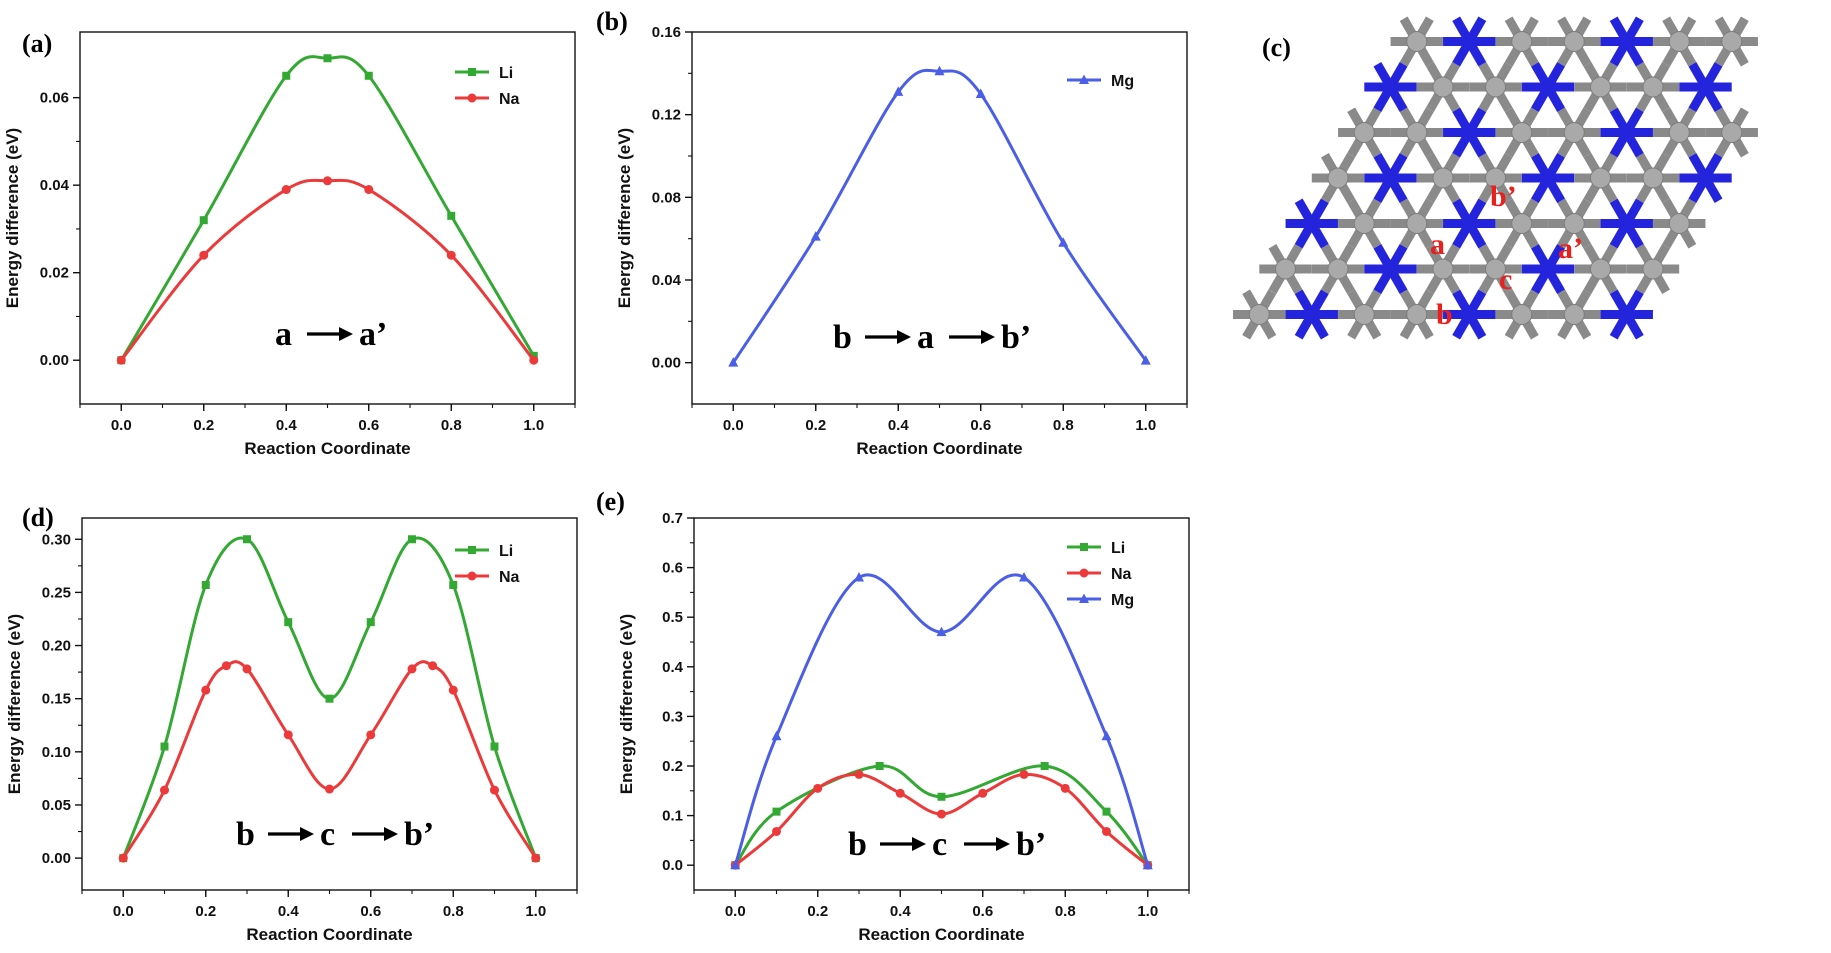  Describe the element at coordinates (56, 752) in the screenshot. I see `y-tick-label-d-2: 0.10` at that location.